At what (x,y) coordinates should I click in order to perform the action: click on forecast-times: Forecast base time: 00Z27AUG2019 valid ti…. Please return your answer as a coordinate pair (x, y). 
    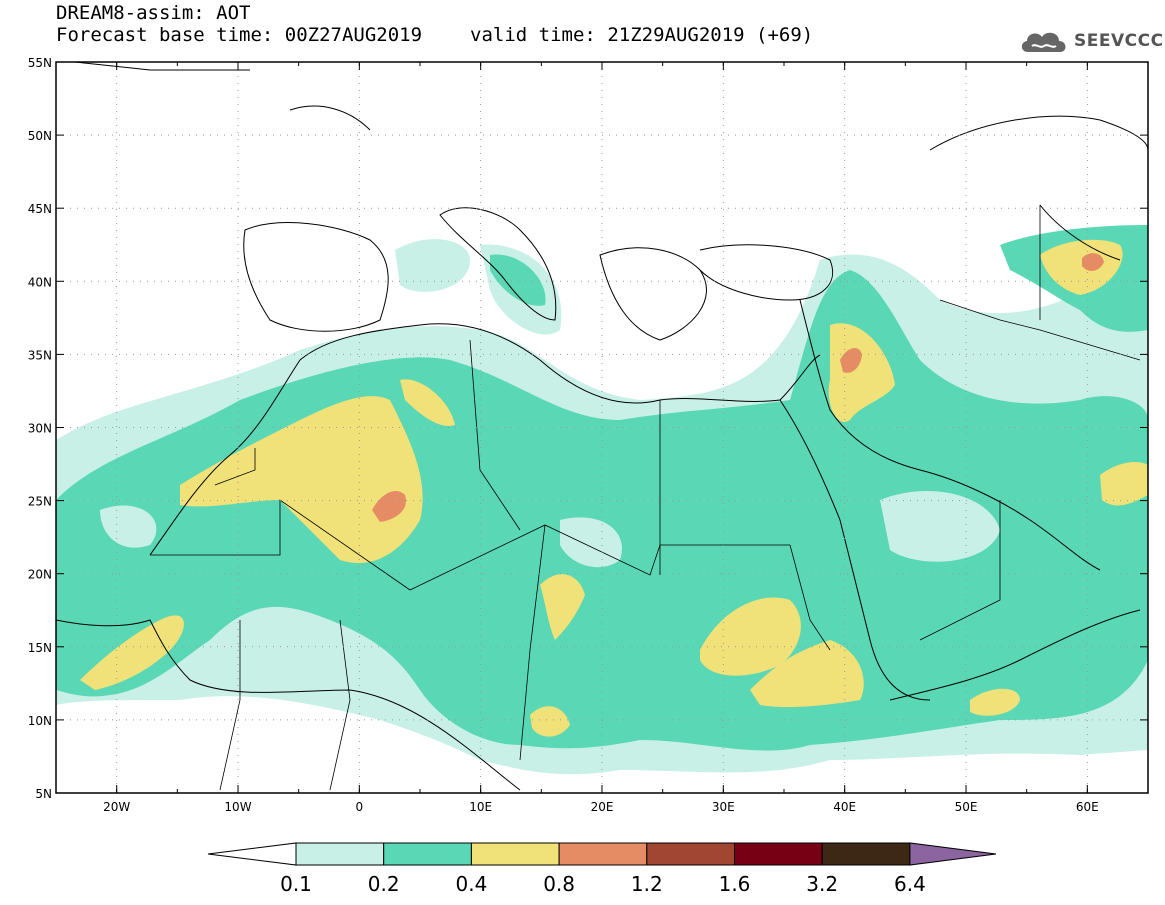
    Looking at the image, I should click on (434, 35).